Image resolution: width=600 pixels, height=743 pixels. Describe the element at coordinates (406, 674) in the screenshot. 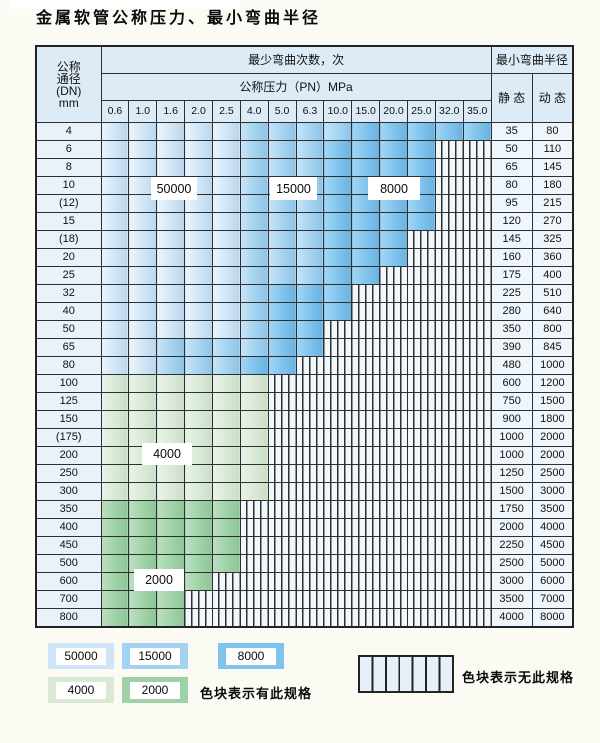

I see `no-spec-sample-block` at that location.